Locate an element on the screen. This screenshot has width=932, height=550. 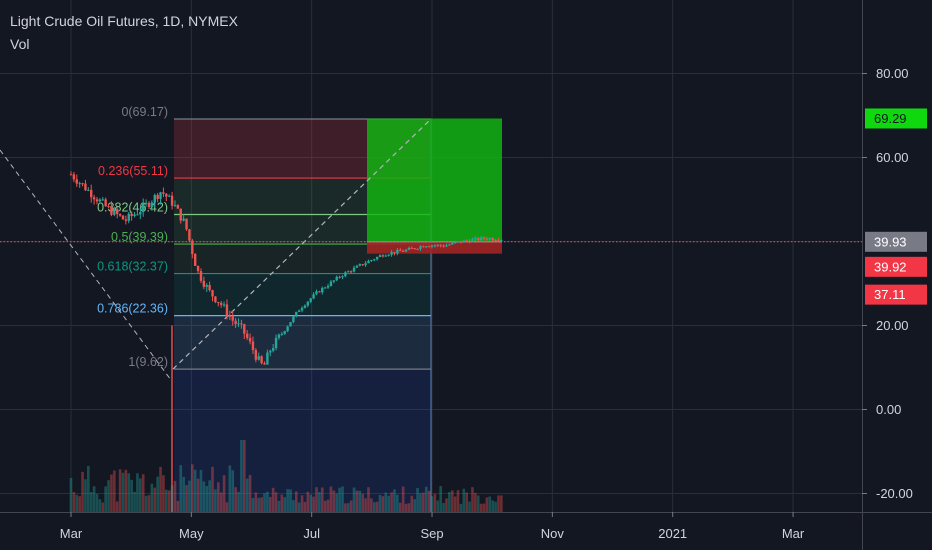
volume-indicator-label: Vol is located at coordinates (20, 44).